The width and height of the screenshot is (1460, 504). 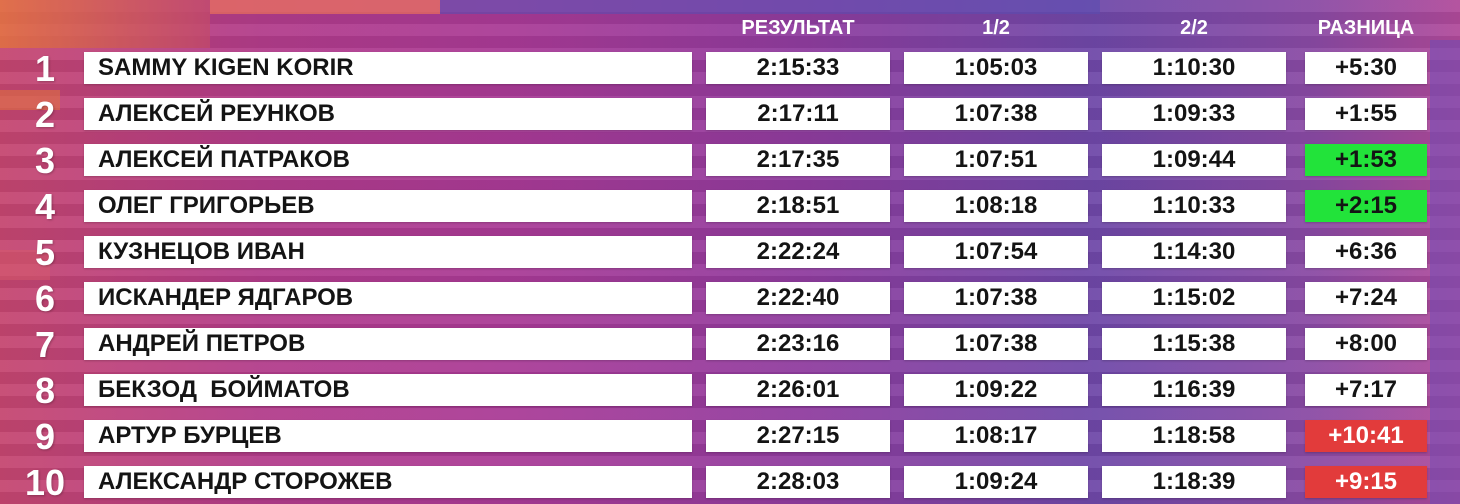 I want to click on result-time: 2:18:51, so click(x=798, y=206).